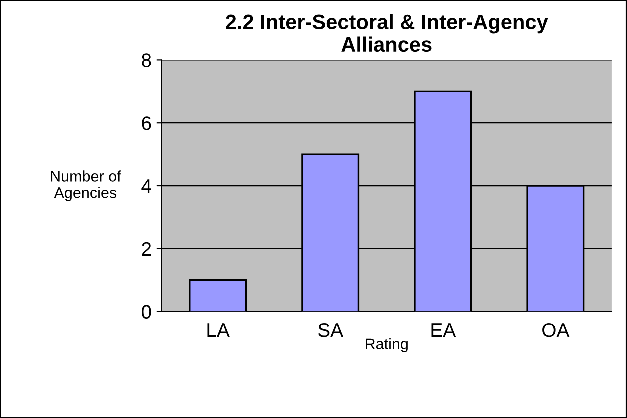  Describe the element at coordinates (147, 312) in the screenshot. I see `y-tick-label: 0` at that location.